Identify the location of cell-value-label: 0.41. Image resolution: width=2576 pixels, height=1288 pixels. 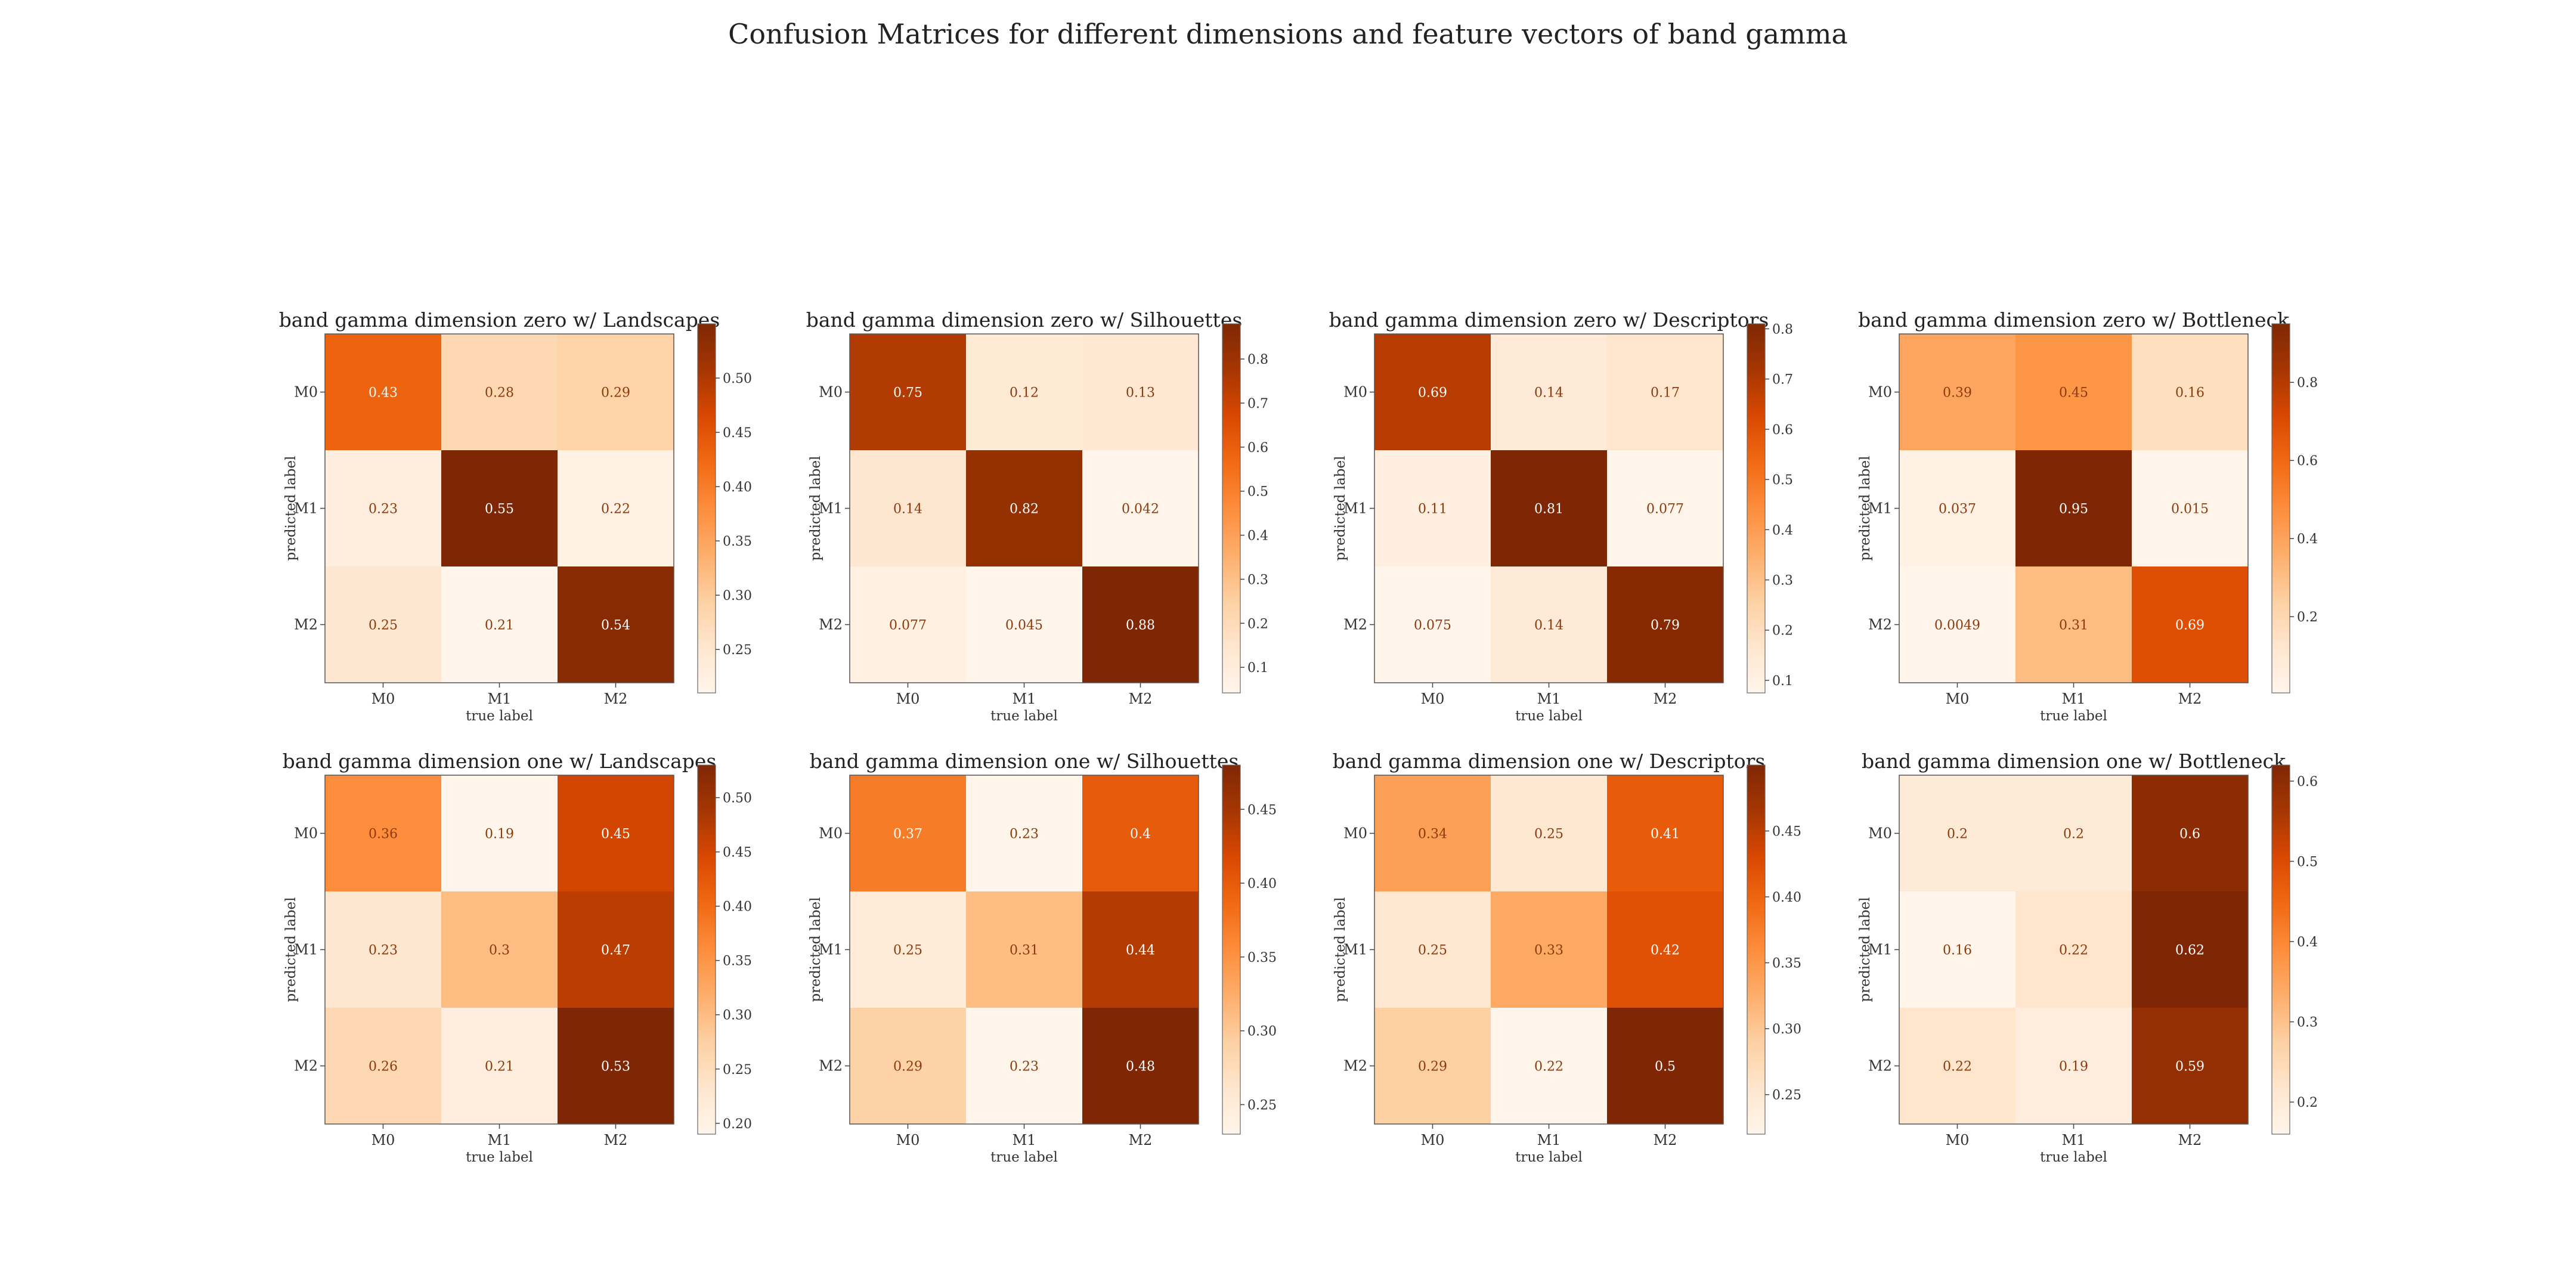
(1665, 835).